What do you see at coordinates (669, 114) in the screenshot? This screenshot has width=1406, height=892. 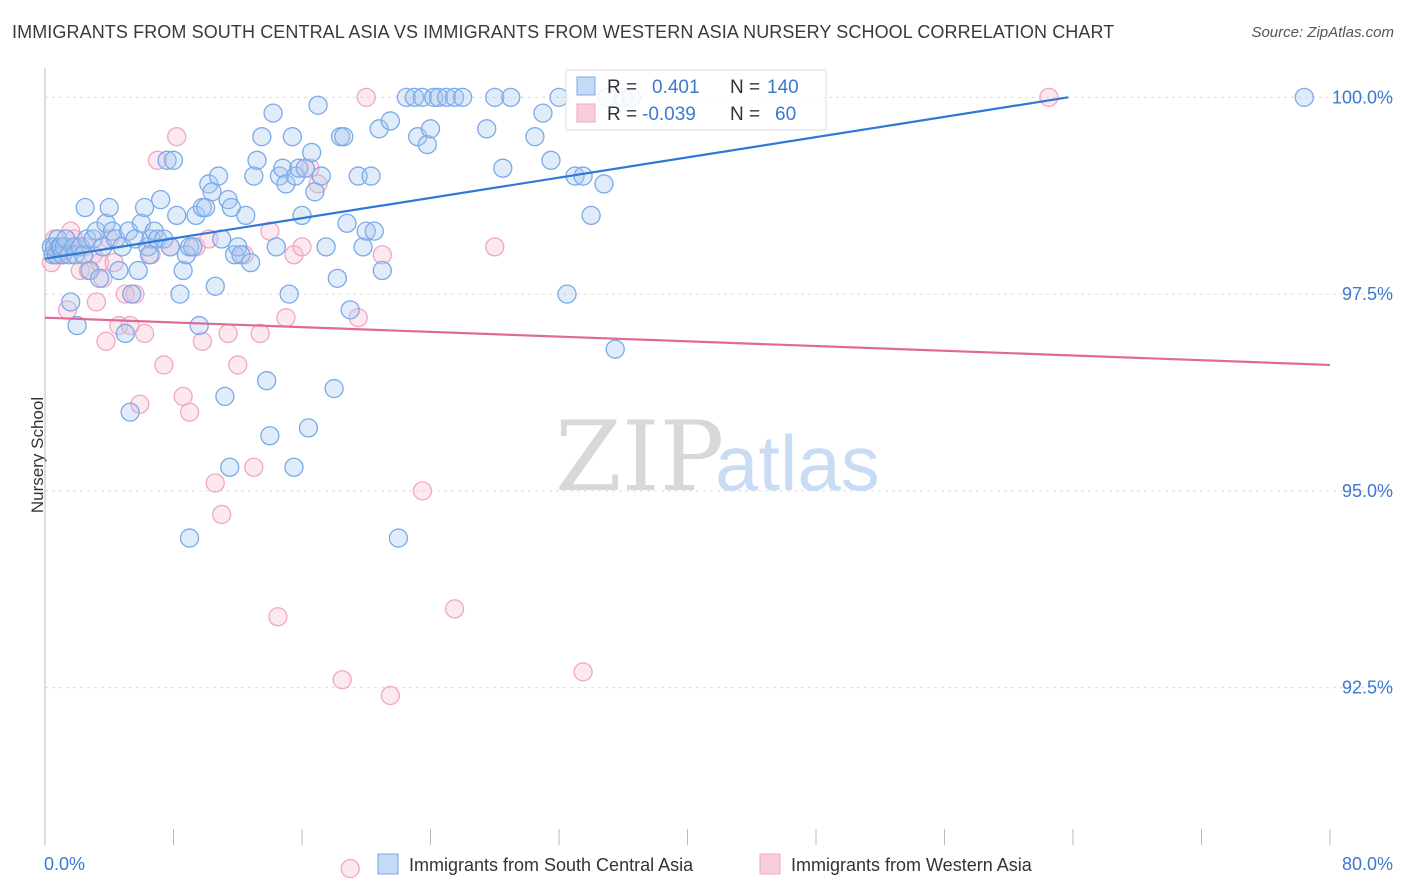 I see `legend-r-value-2: -0.039` at bounding box center [669, 114].